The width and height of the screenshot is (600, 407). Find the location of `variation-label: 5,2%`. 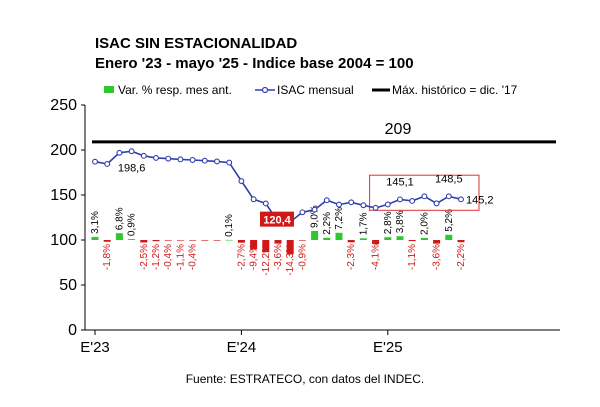

variation-label: 5,2% is located at coordinates (449, 220).